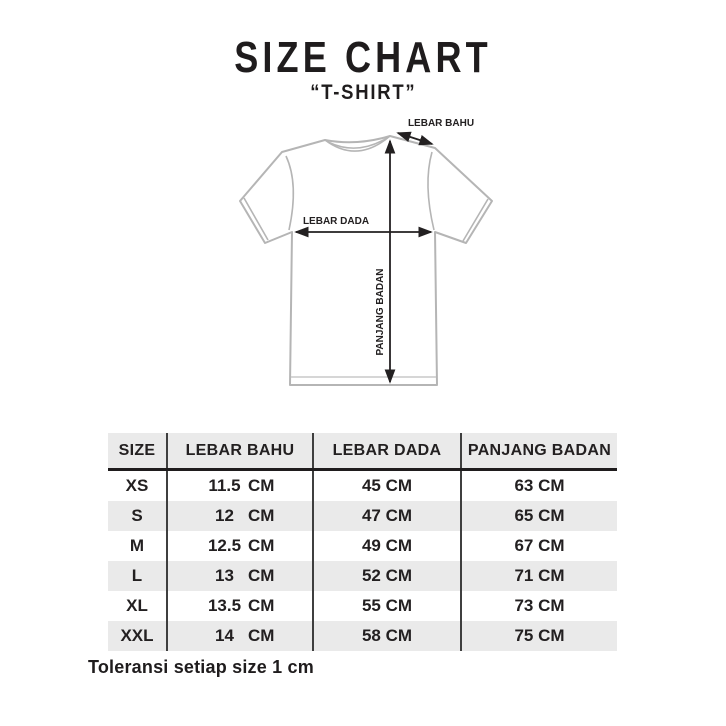 The width and height of the screenshot is (726, 726). Describe the element at coordinates (137, 575) in the screenshot. I see `size-cell: L` at that location.